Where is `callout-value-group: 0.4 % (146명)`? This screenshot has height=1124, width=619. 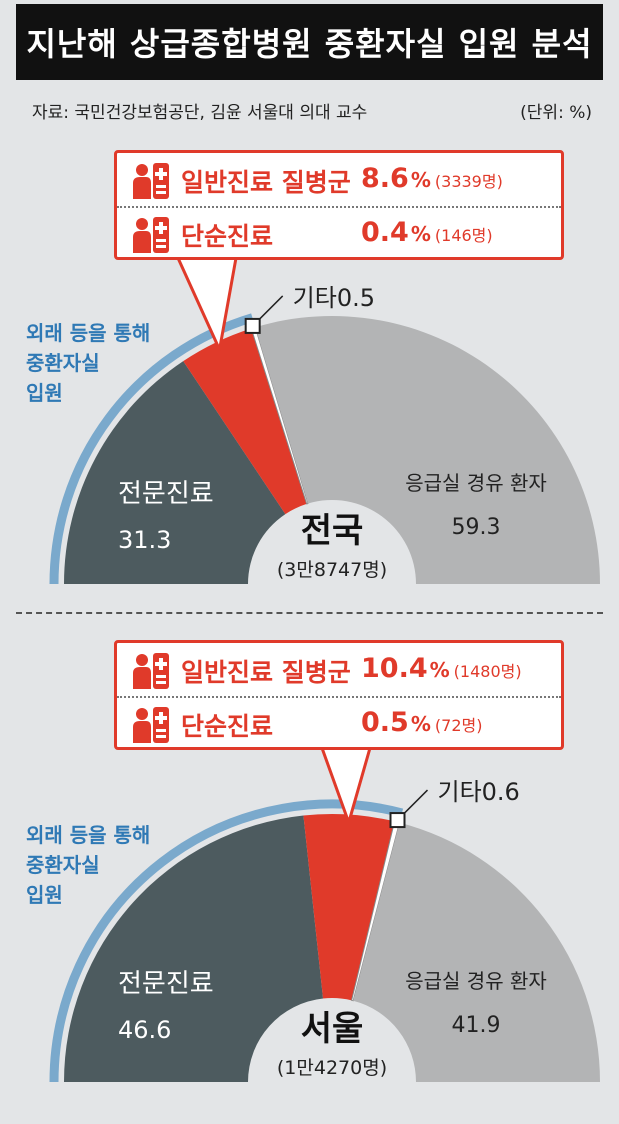 callout-value-group: 0.4 % (146명) is located at coordinates (461, 235).